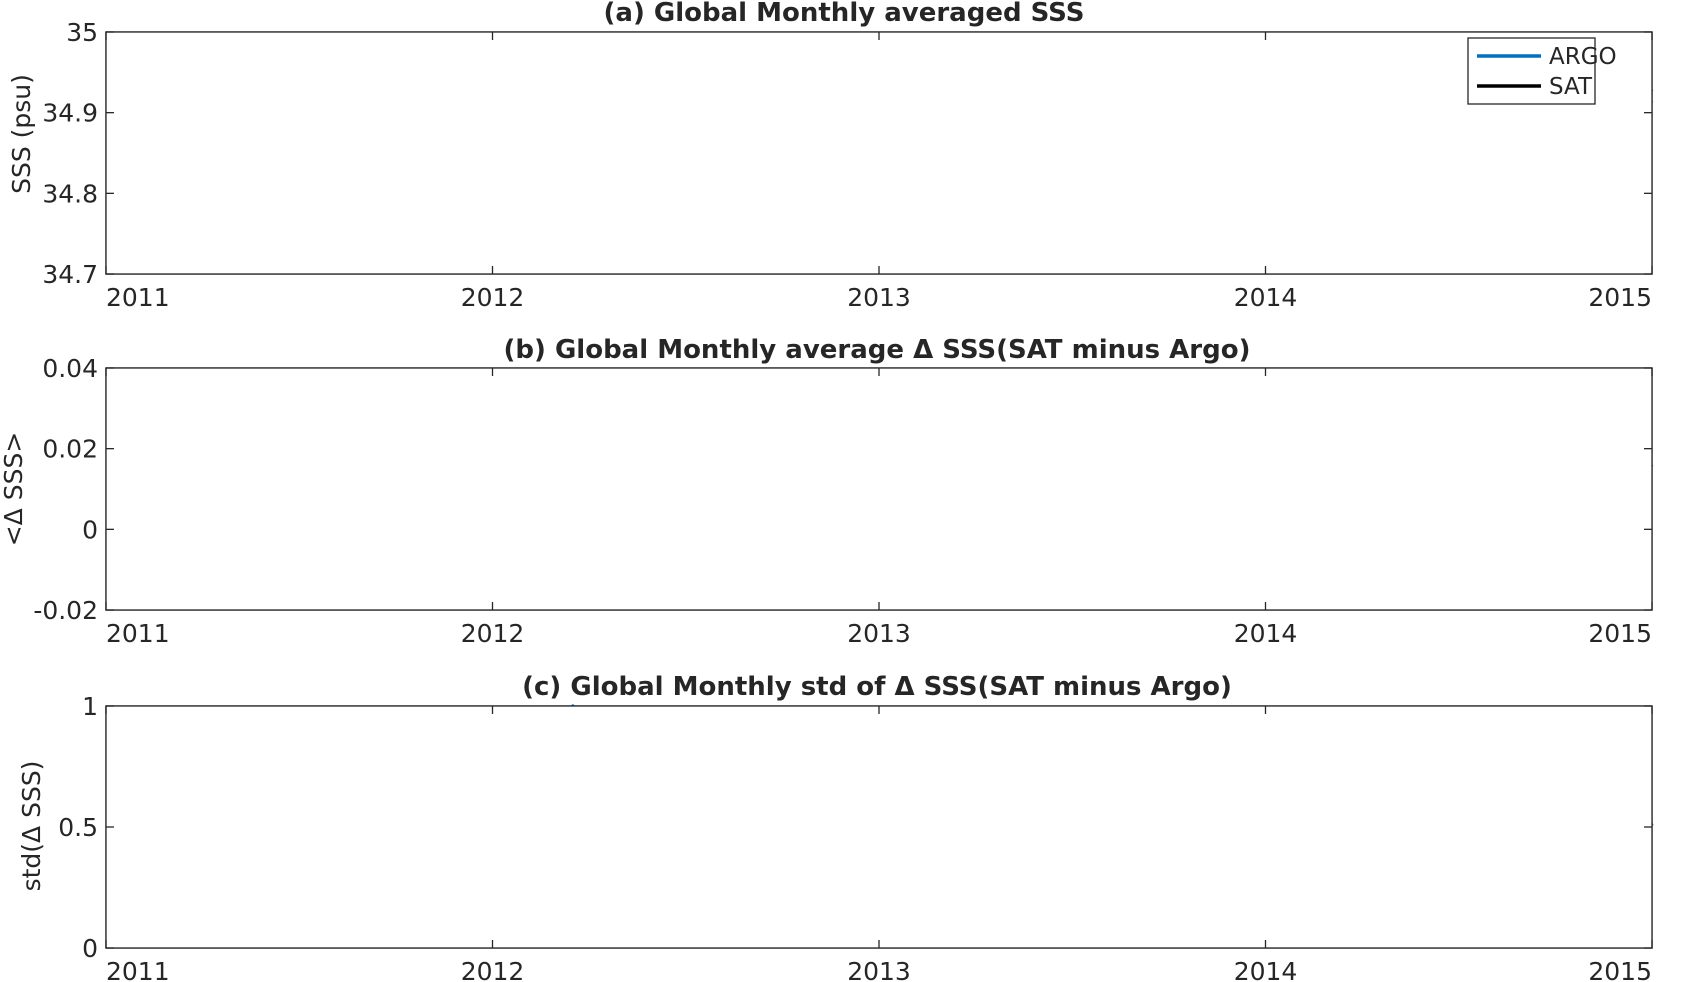 The width and height of the screenshot is (1688, 982). What do you see at coordinates (78, 827) in the screenshot?
I see `panel-c-y-tick-label: 0.5` at bounding box center [78, 827].